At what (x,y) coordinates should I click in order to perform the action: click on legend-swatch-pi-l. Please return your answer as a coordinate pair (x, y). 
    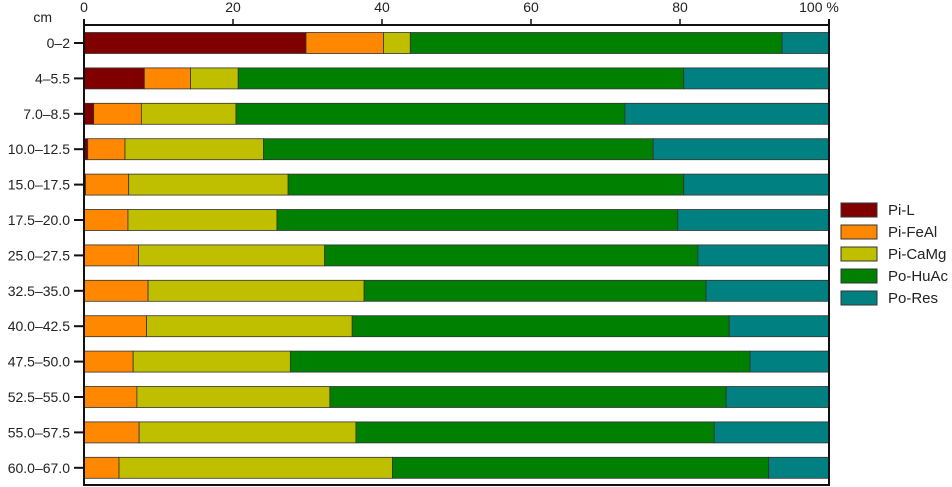
    Looking at the image, I should click on (859, 210).